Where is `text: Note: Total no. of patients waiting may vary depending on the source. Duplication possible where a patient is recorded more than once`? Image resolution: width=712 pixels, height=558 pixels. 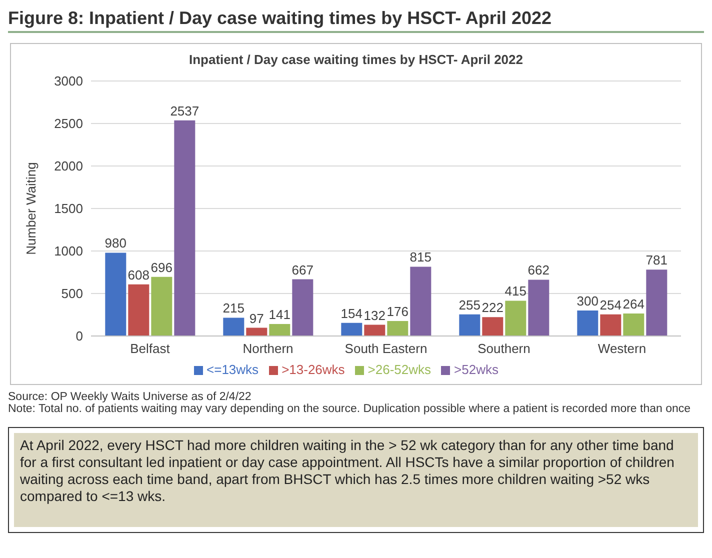
text: Note: Total no. of patients waiting may vary depending on the source. Duplication possible where a patient is recorded more than once is located at coordinates (350, 409).